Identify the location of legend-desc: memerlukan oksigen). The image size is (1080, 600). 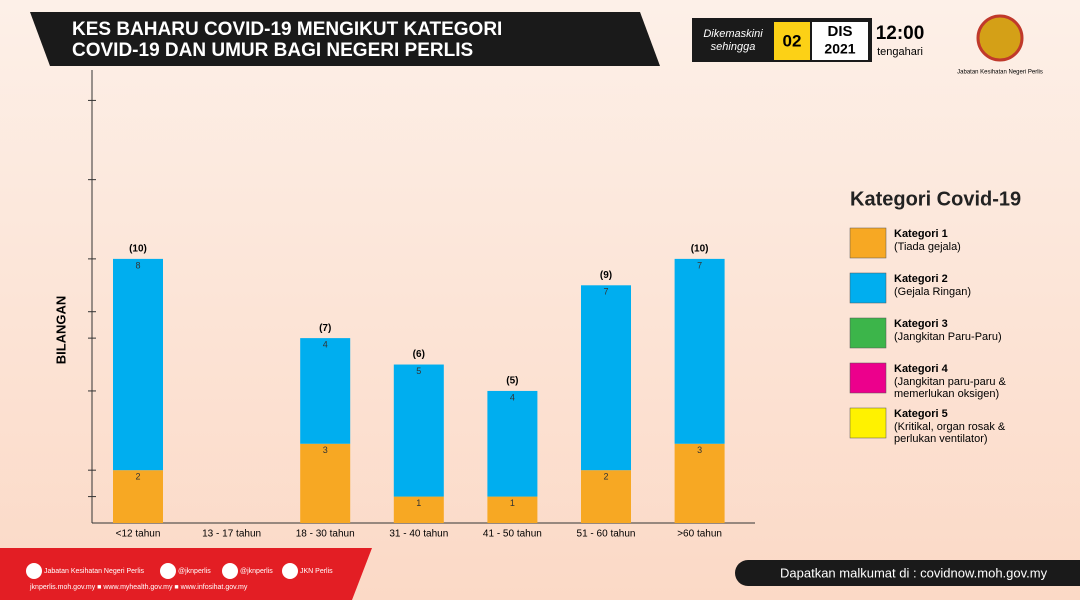
(946, 394).